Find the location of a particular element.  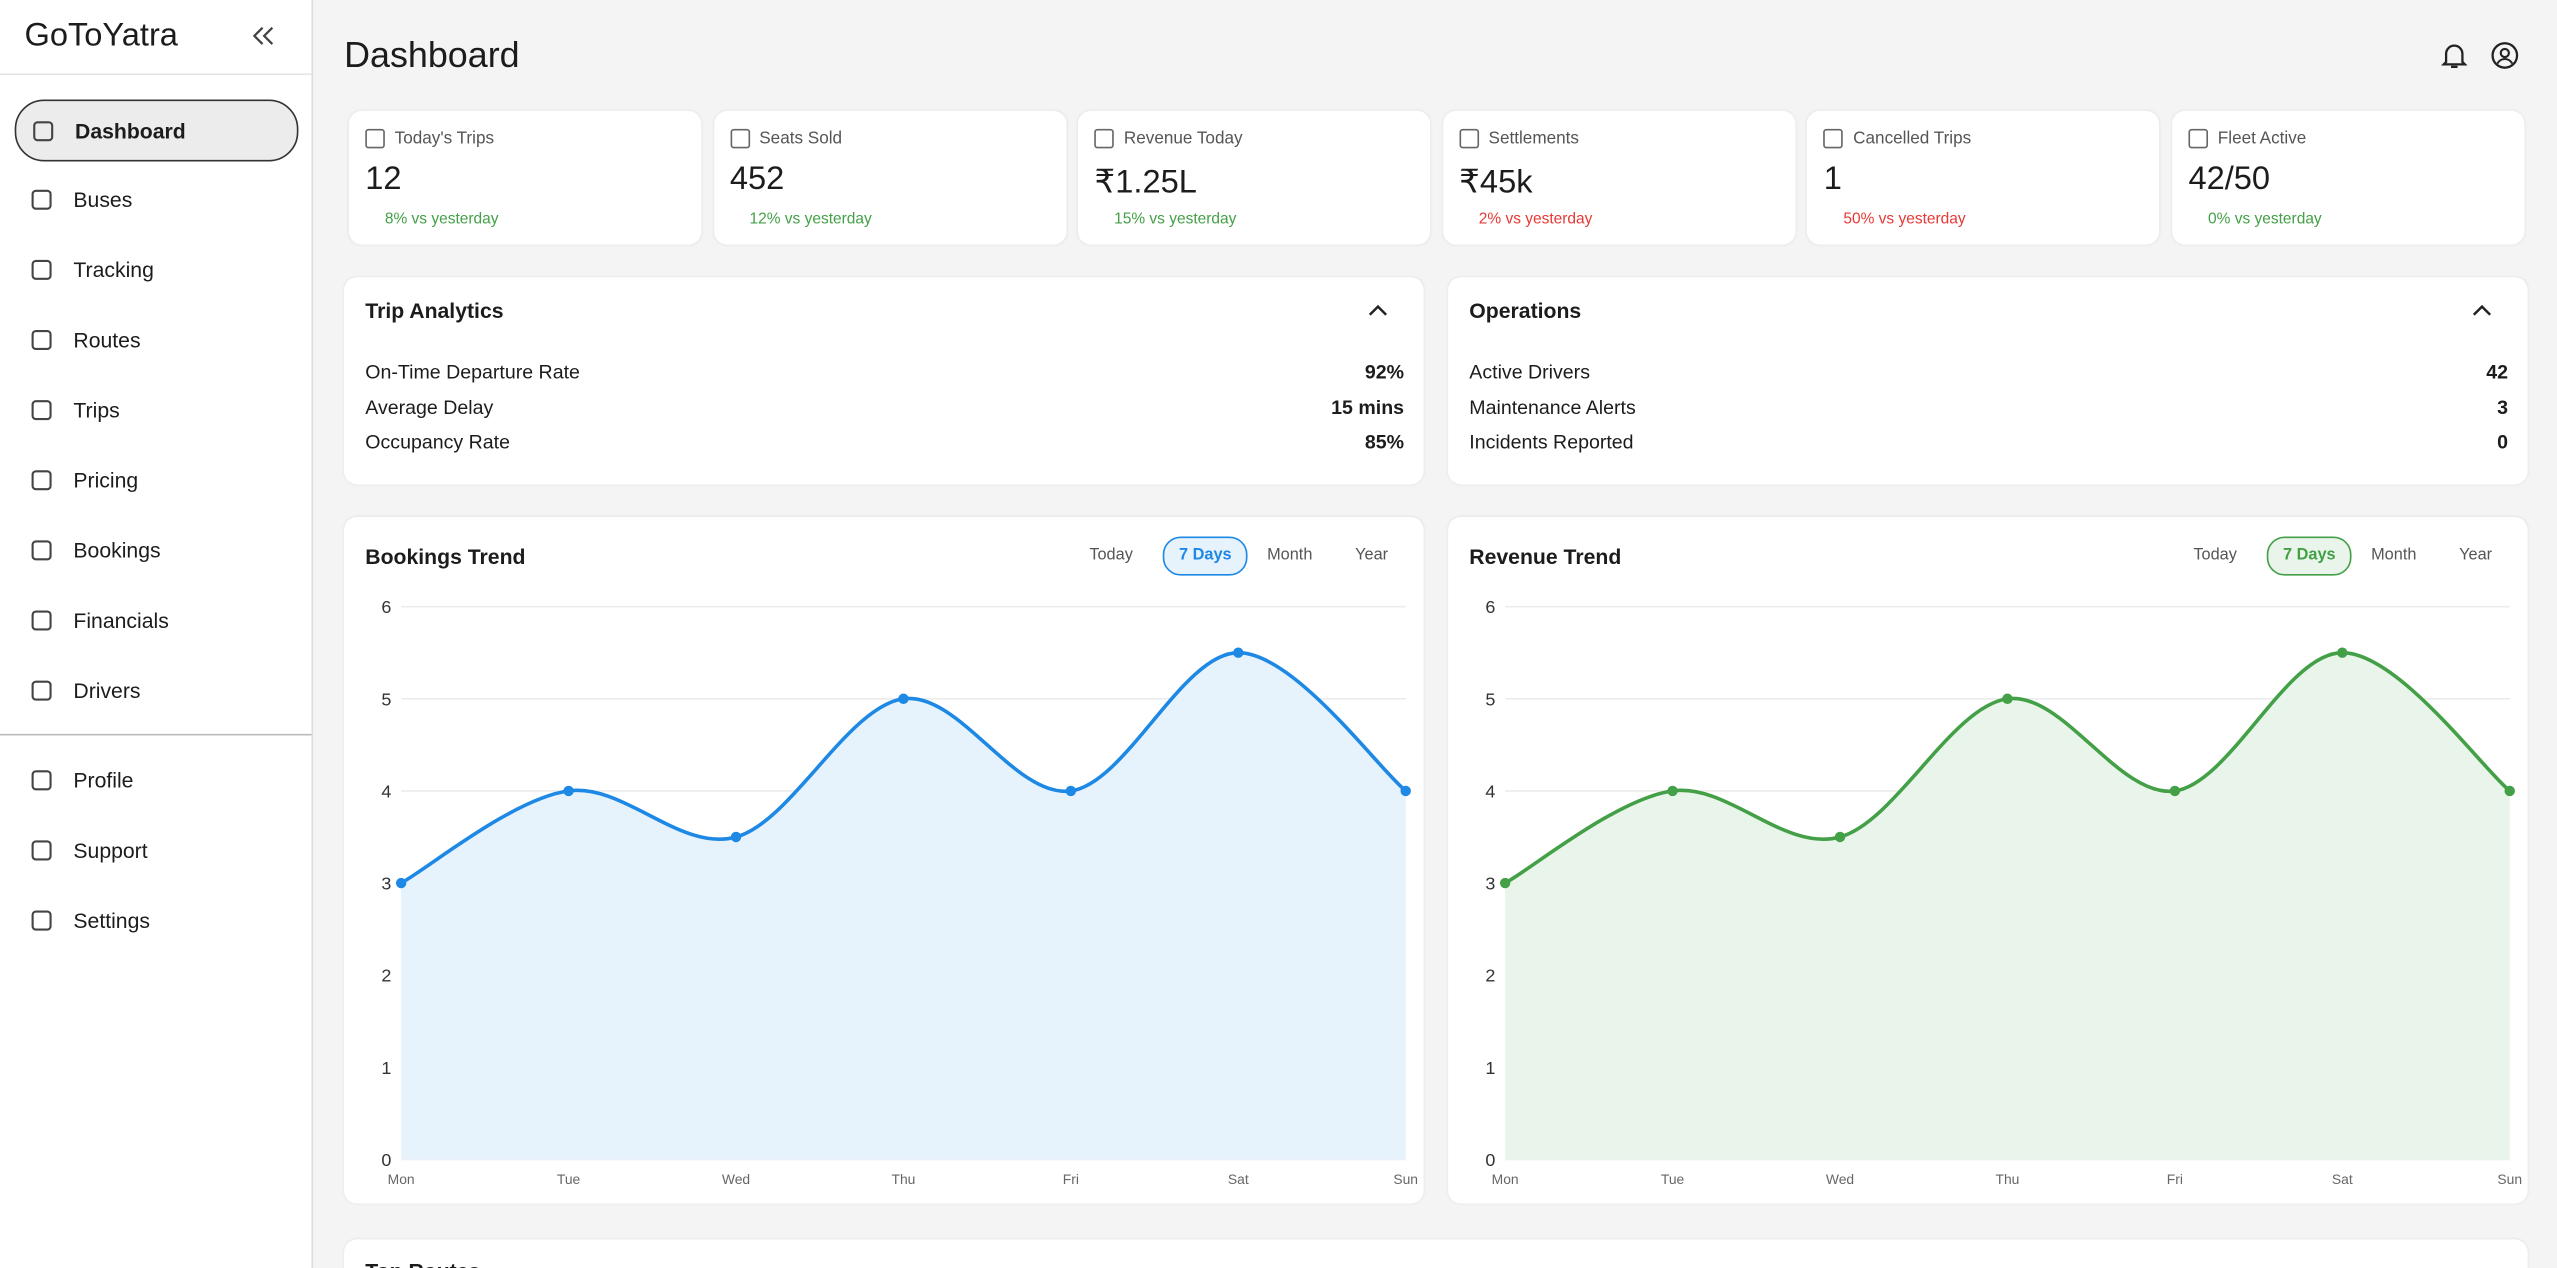

stat-value: 452 is located at coordinates (757, 179).